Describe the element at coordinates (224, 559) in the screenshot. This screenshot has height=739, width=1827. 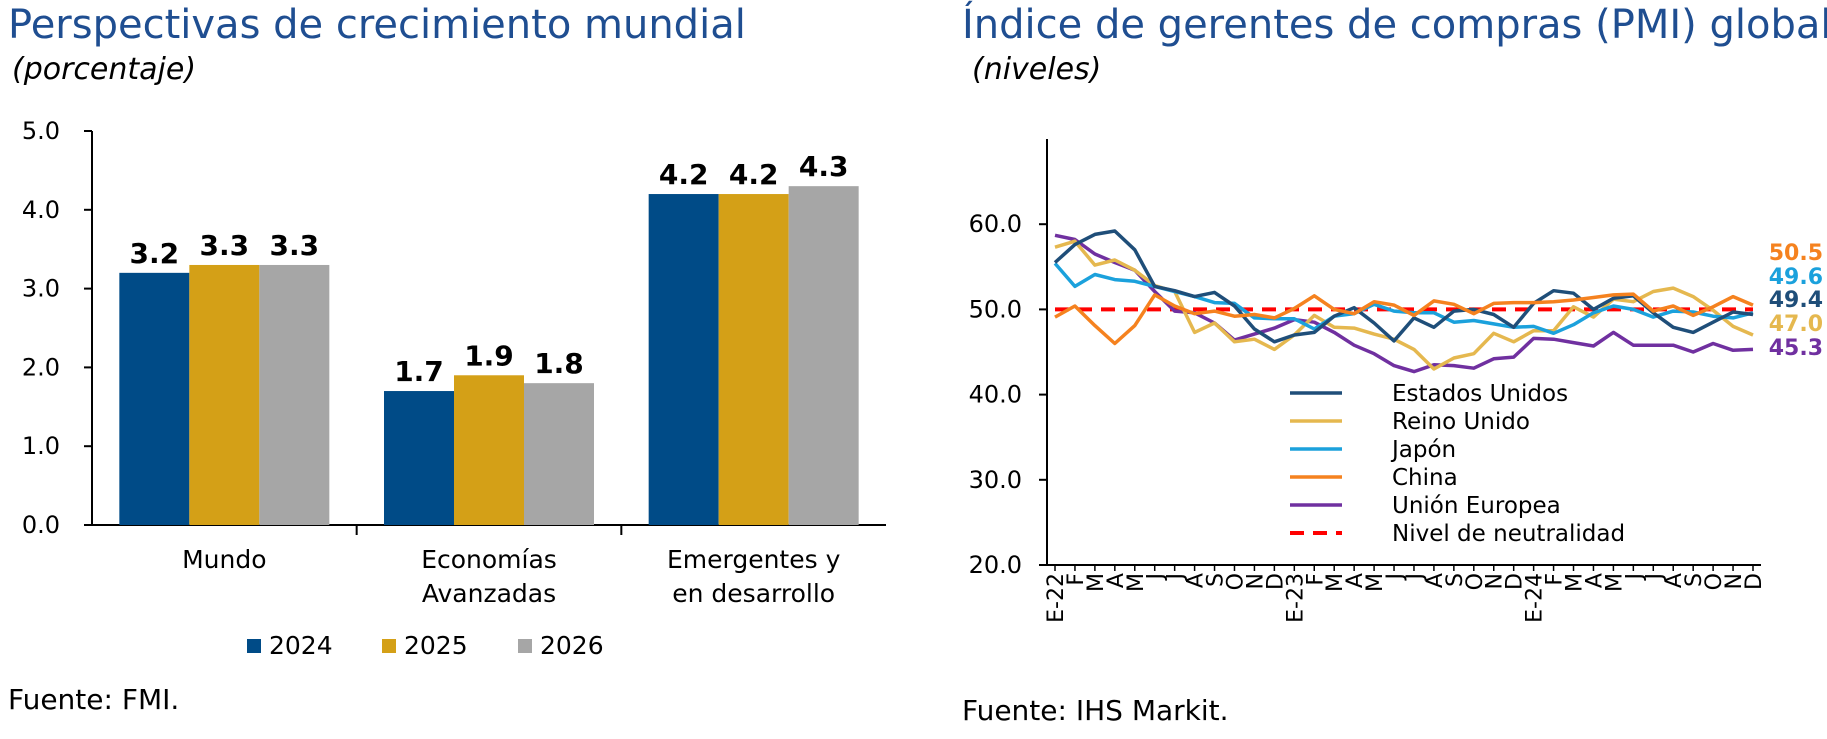
I see `bar-category-label: Mundo` at that location.